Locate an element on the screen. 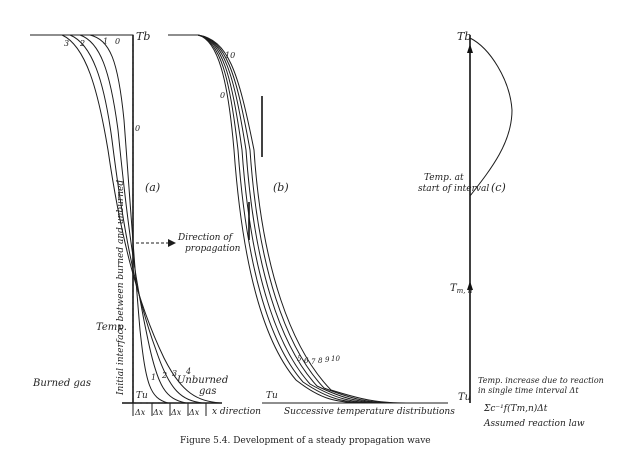 Image resolution: width=639 pixels, height=472 pixels. reaction-law-curve is located at coordinates (491, 117).